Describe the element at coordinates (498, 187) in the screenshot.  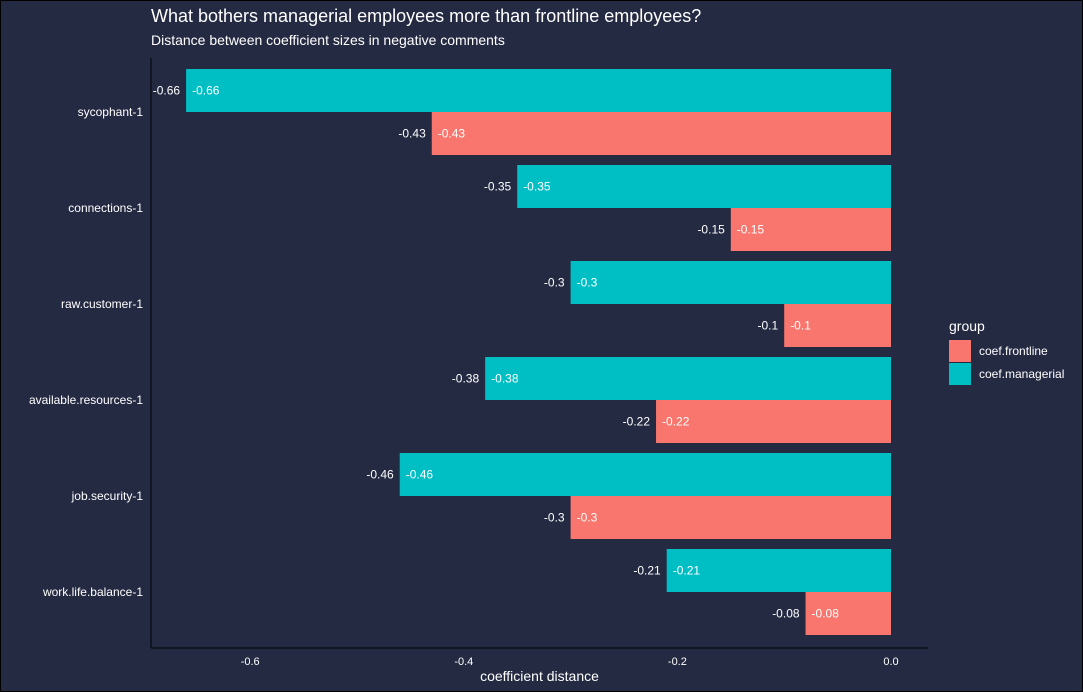
I see `data-label-outside: -0.35` at that location.